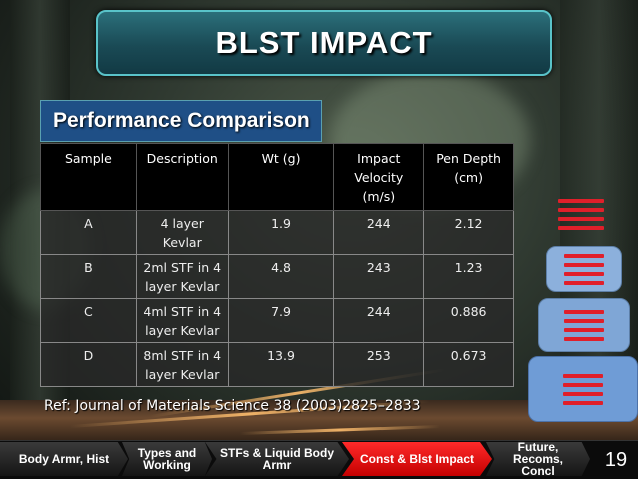  Describe the element at coordinates (616, 459) in the screenshot. I see `page-number: 19` at that location.